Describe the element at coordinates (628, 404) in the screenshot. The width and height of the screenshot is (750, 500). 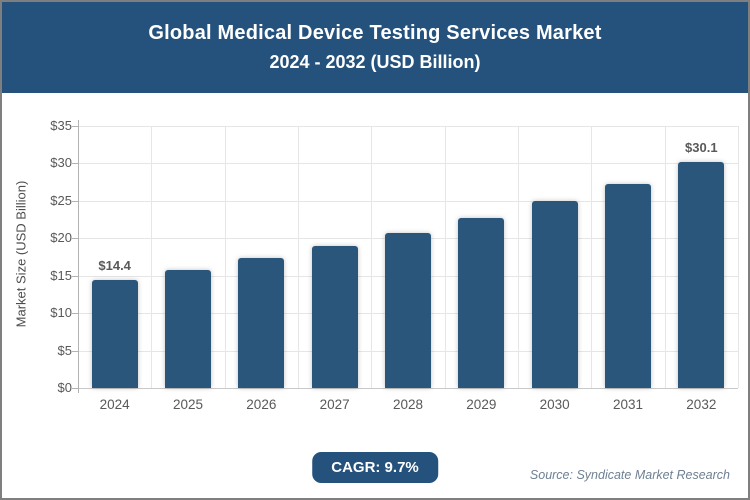
I see `x-axis-label-2031: 2031` at that location.